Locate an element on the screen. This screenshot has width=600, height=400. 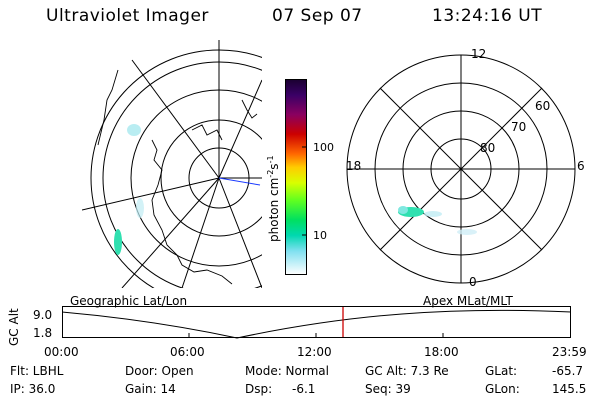
unit-exp-2: -1 is located at coordinates (270, 159).